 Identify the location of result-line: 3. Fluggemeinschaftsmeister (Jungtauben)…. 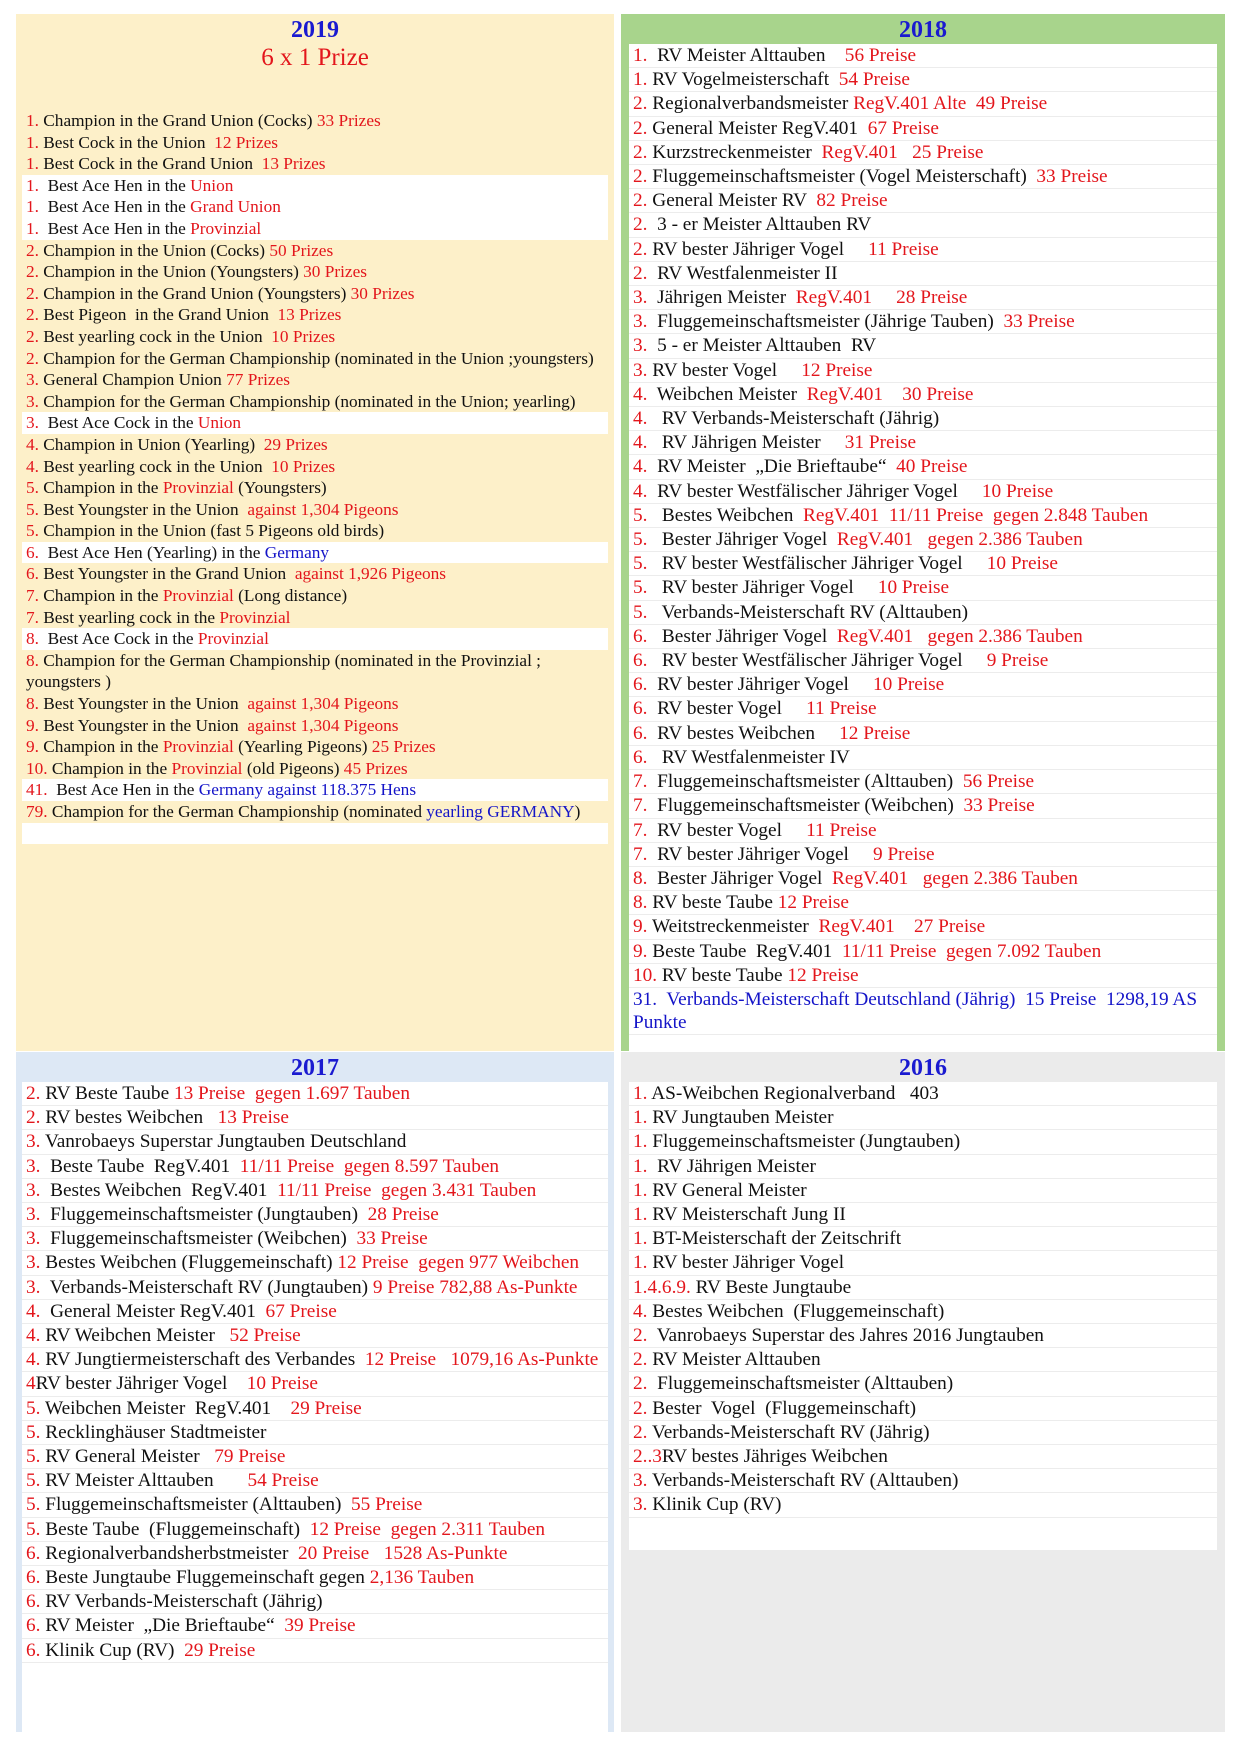
(315, 1215).